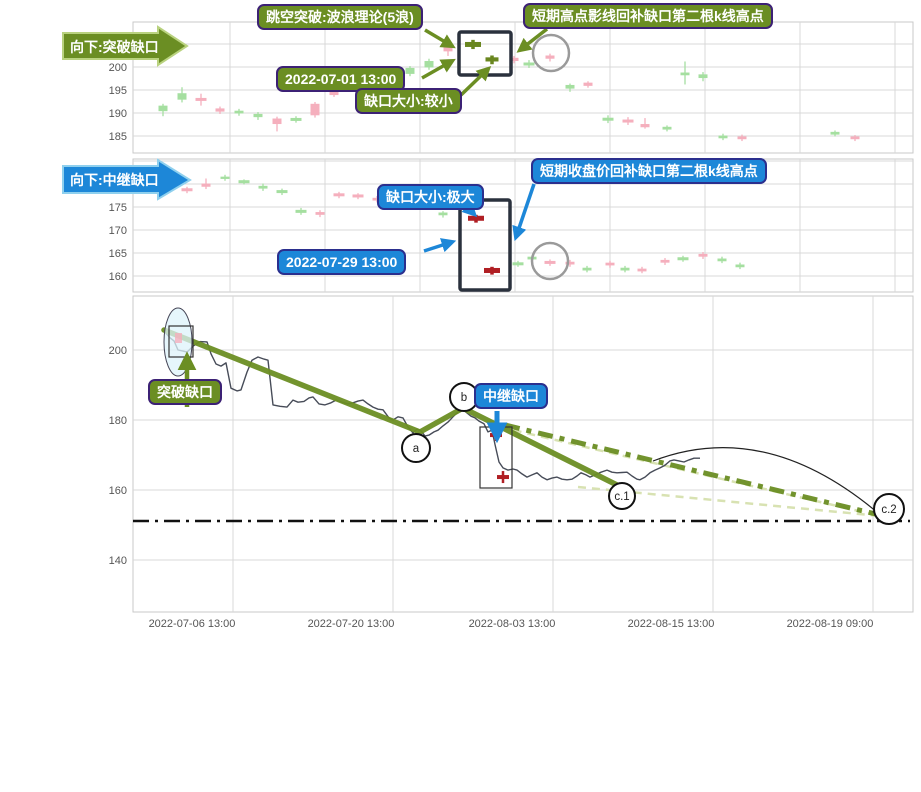 The image size is (921, 792). What do you see at coordinates (351, 624) in the screenshot?
I see `x-tick-label: 2022-07-20 13:00` at bounding box center [351, 624].